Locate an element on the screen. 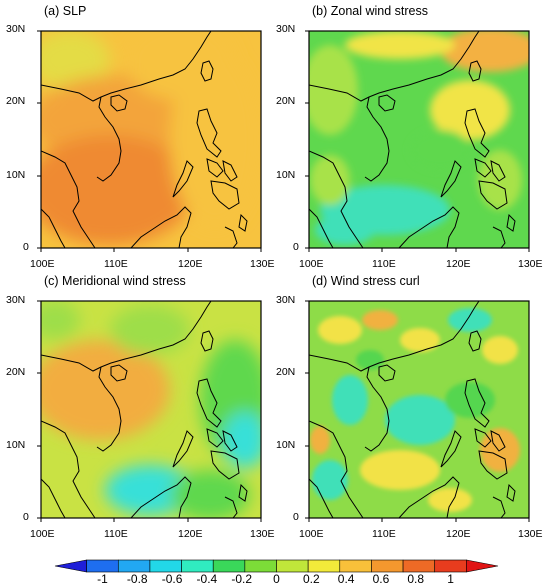 The width and height of the screenshot is (550, 588). colorbar-tick-label: 0.8 is located at coordinates (416, 579).